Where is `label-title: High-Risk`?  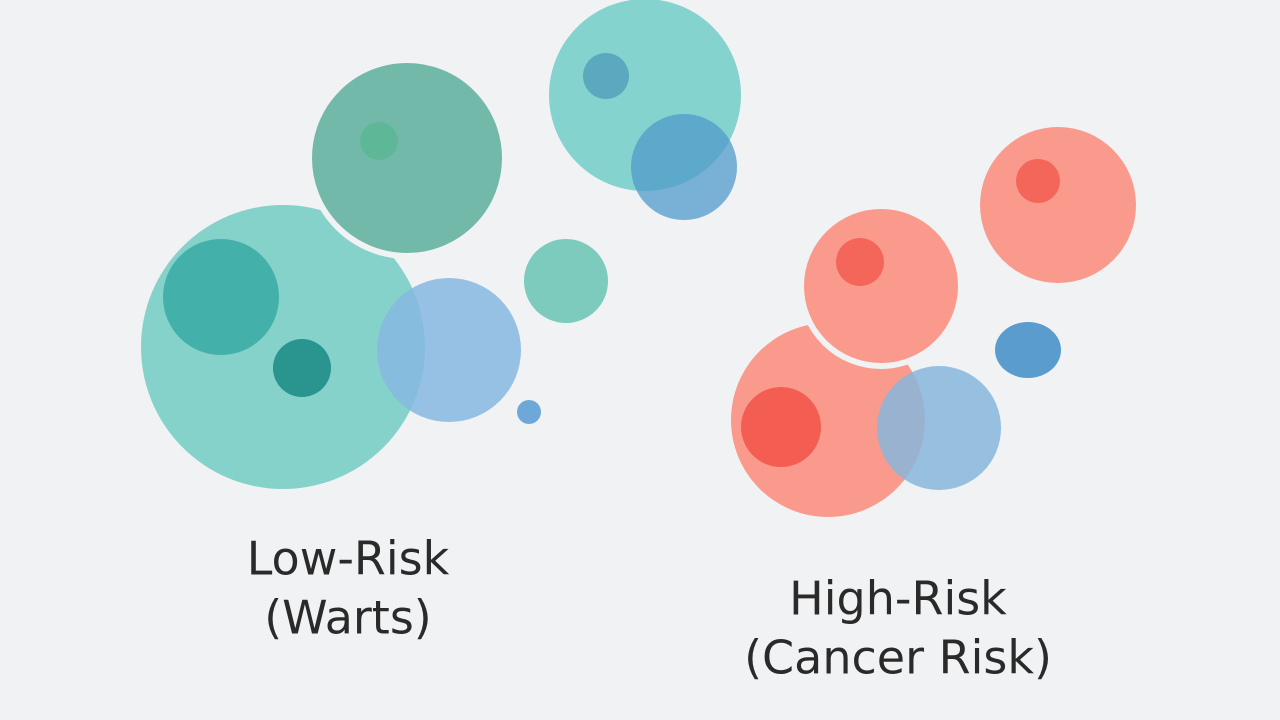 label-title: High-Risk is located at coordinates (898, 599).